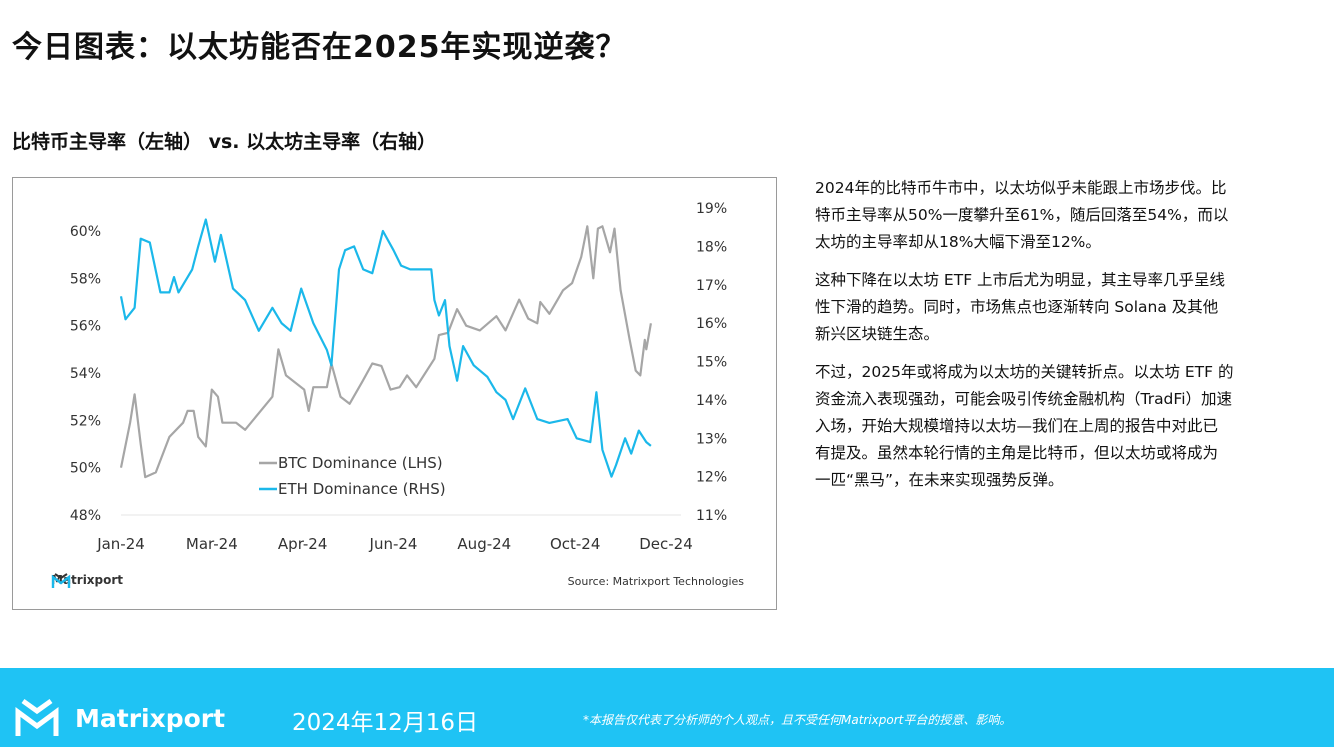 This screenshot has width=1334, height=747. I want to click on commentary-line: 新兴区块链生态。, so click(877, 334).